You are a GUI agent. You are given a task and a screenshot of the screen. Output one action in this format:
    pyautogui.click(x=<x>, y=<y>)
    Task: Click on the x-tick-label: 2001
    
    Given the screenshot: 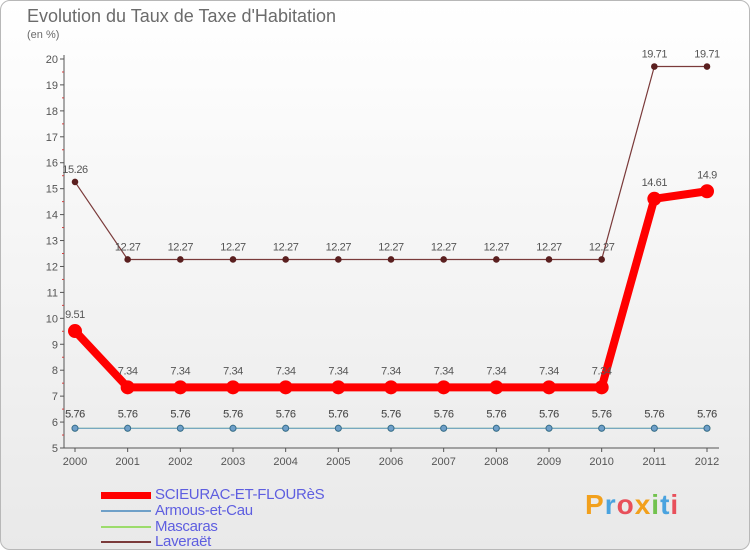 What is the action you would take?
    pyautogui.click(x=127, y=462)
    